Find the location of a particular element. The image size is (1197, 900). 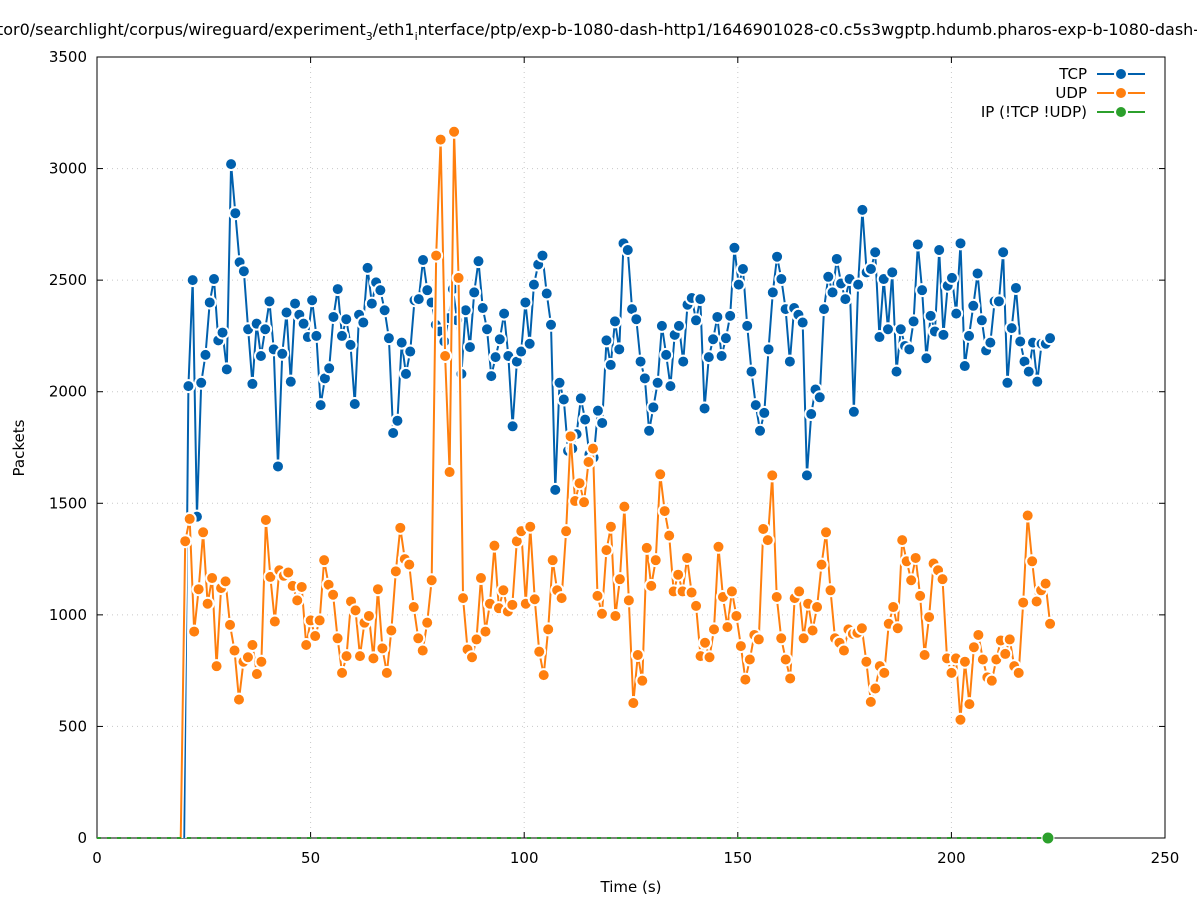

legend-label: IP (!TCP !UDP) is located at coordinates (1034, 112).